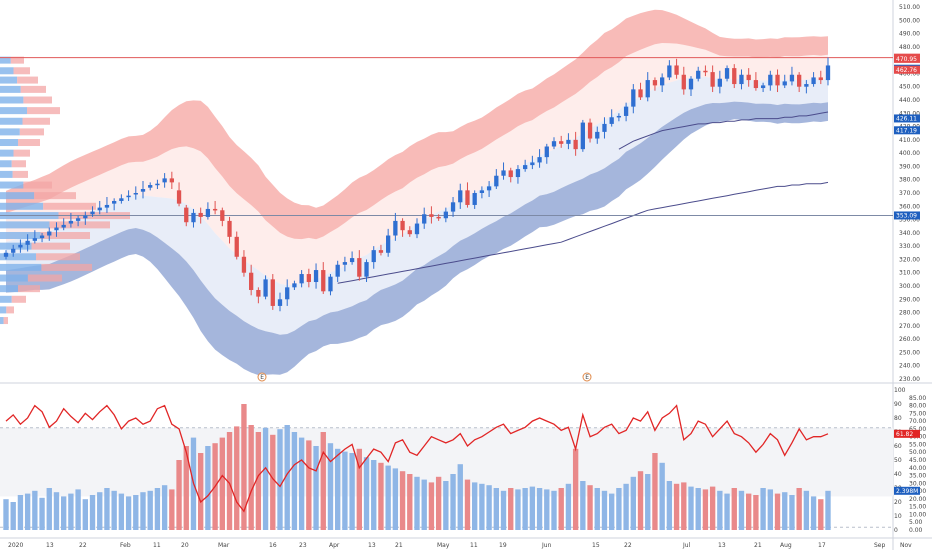 This screenshot has height=550, width=932. Describe the element at coordinates (909, 7) in the screenshot. I see `y-tick-label: 510.00` at that location.